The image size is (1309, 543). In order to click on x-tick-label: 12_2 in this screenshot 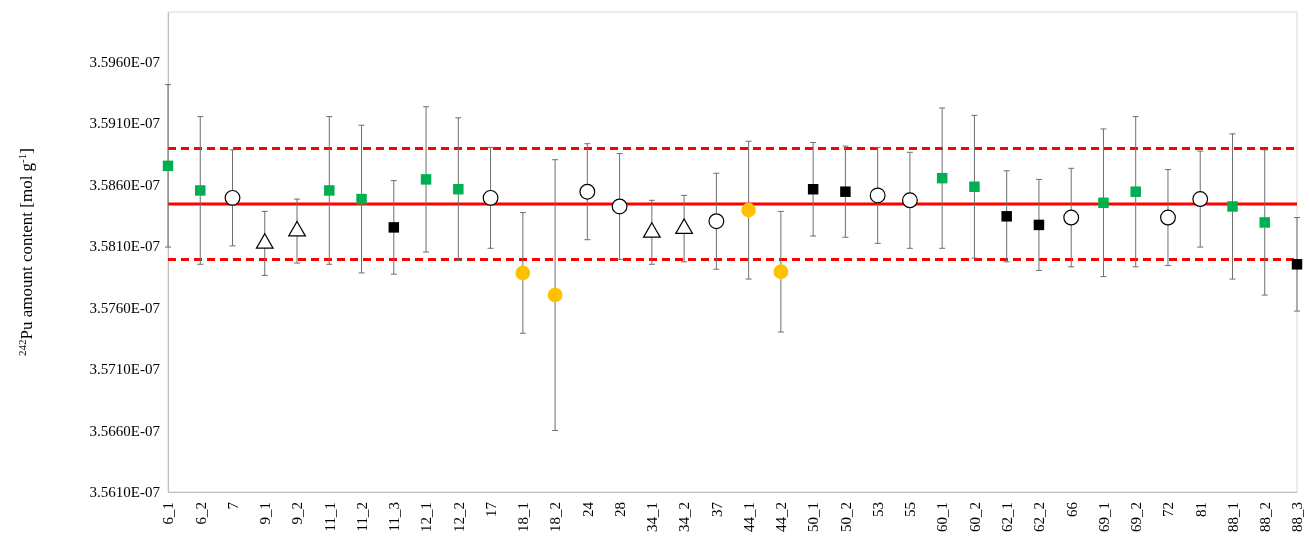, I will do `click(458, 517)`.